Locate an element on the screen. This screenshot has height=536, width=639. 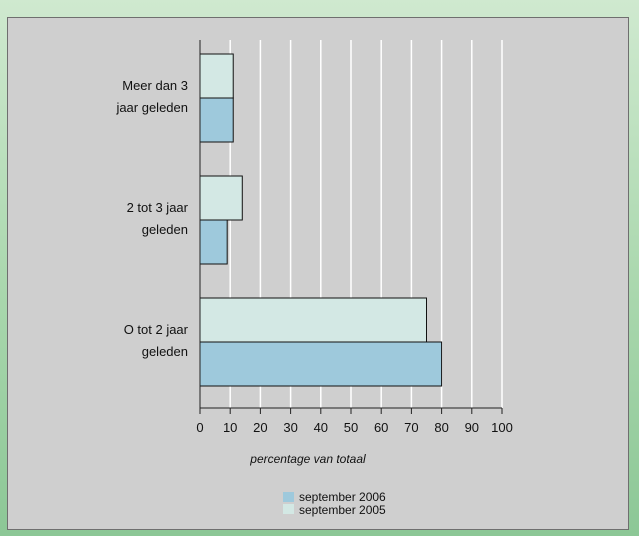
legend: september 2006 september 2005 is located at coordinates (334, 503).